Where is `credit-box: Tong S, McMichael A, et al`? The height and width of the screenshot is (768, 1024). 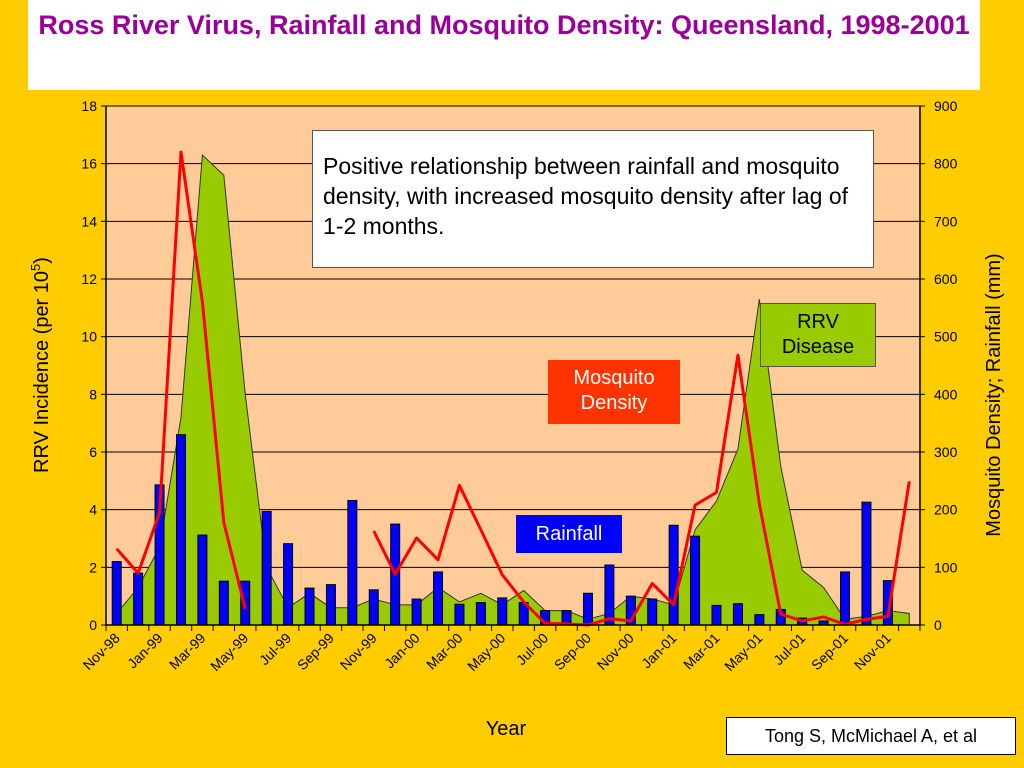 credit-box: Tong S, McMichael A, et al is located at coordinates (871, 736).